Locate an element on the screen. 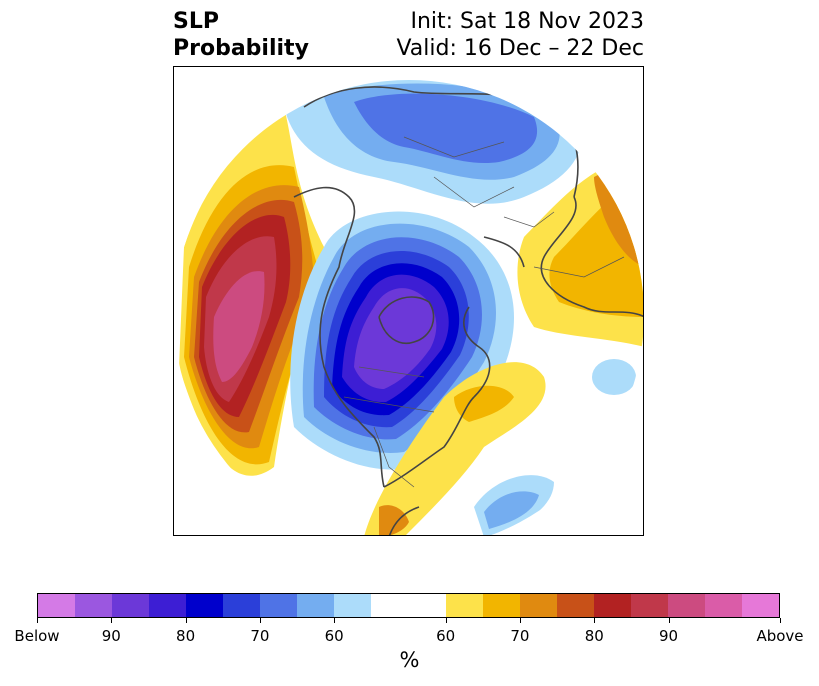 The height and width of the screenshot is (686, 819). map-title: SLP Probability is located at coordinates (241, 35).